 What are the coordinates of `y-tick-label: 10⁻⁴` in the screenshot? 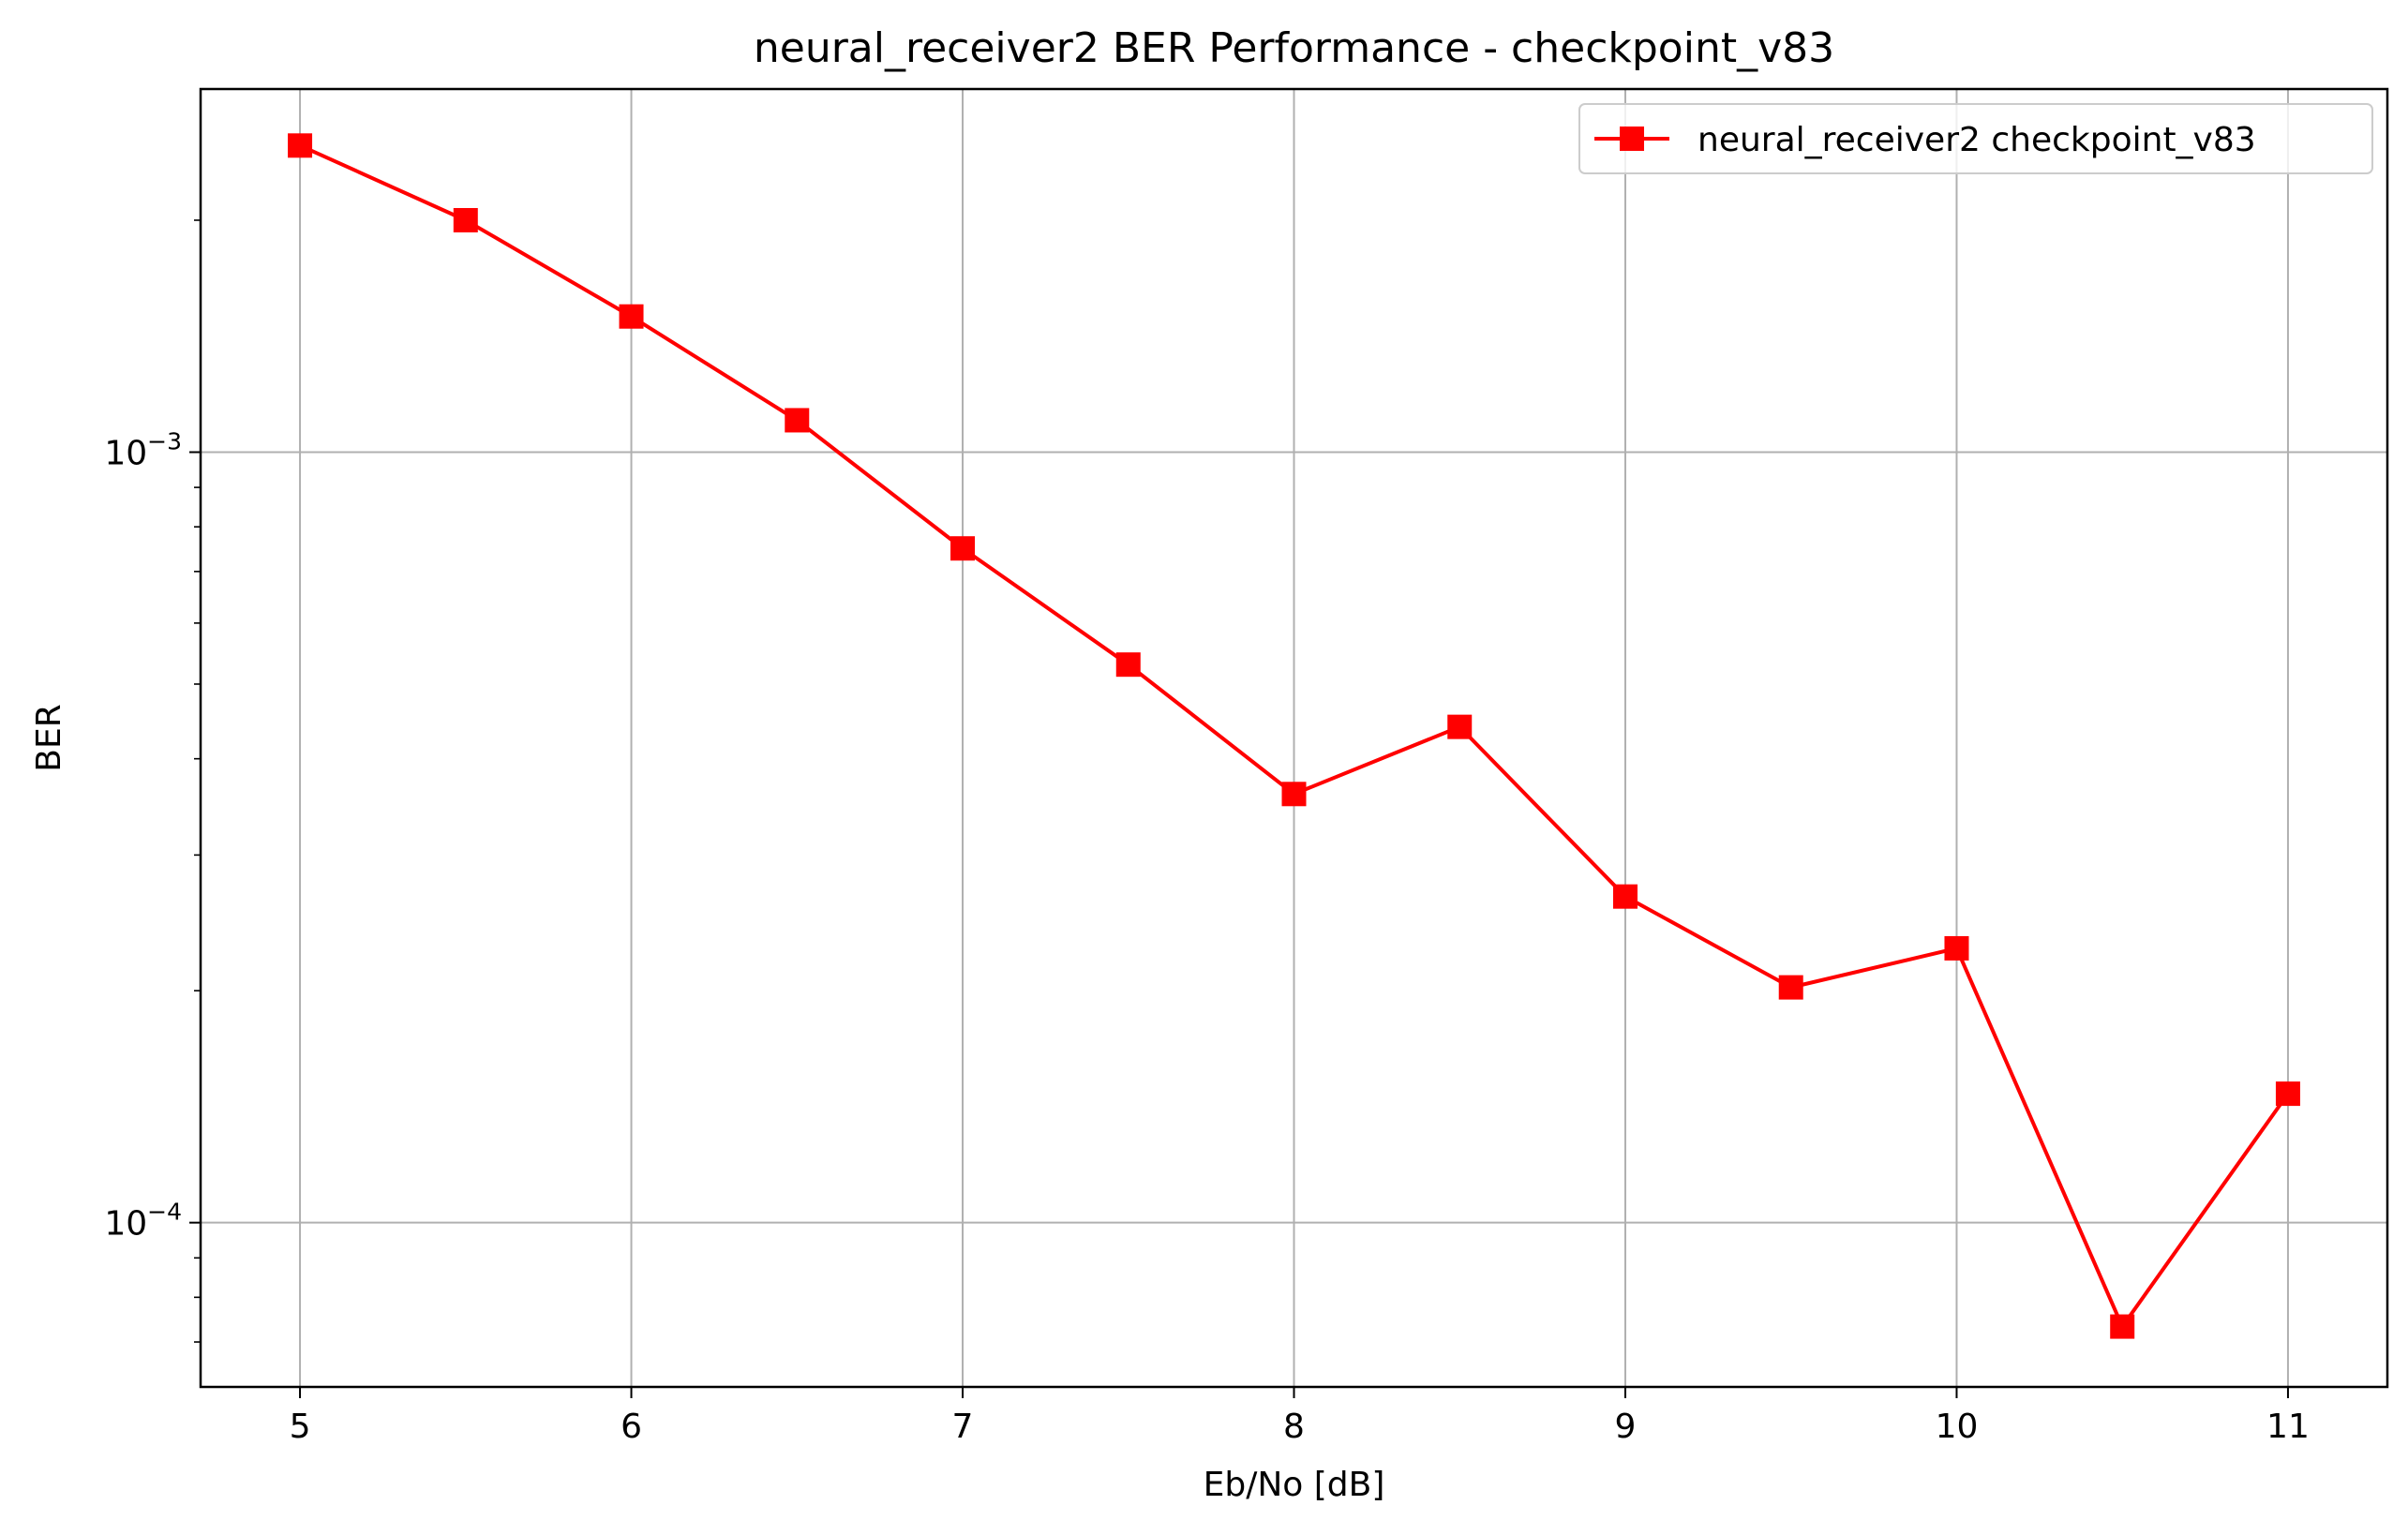 It's located at (143, 1221).